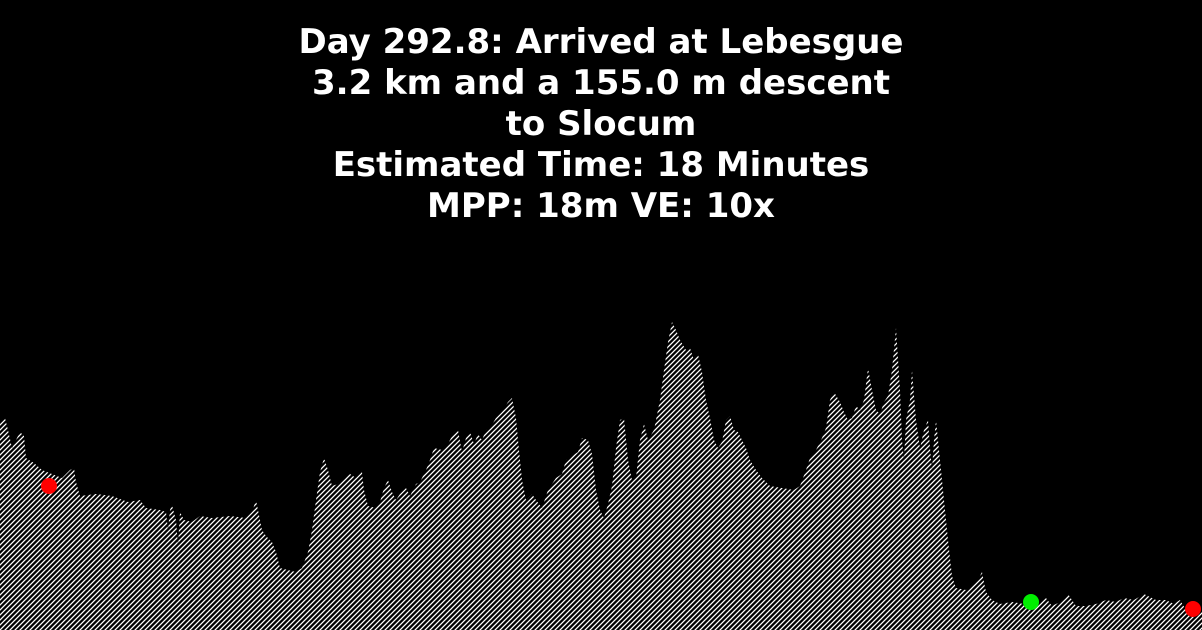  Describe the element at coordinates (1031, 602) in the screenshot. I see `current-position-marker` at that location.